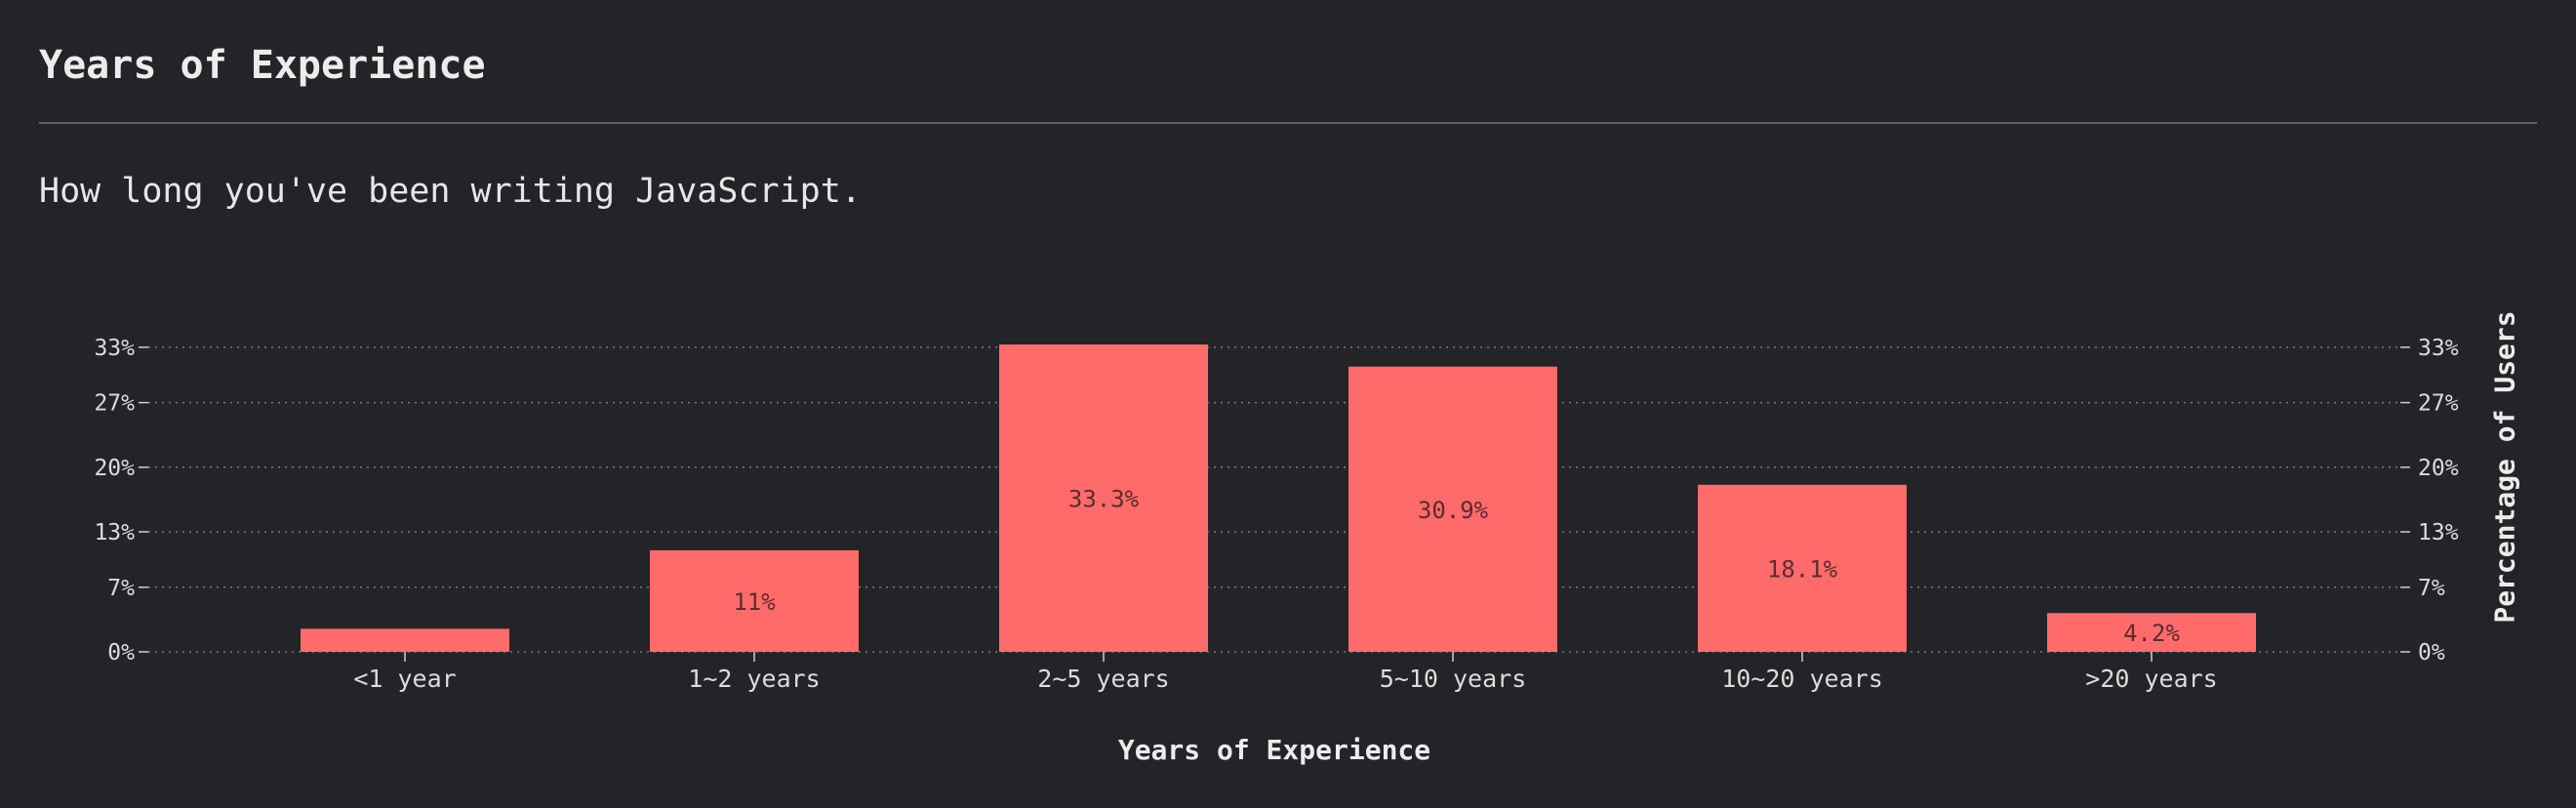  I want to click on title-divider, so click(1288, 123).